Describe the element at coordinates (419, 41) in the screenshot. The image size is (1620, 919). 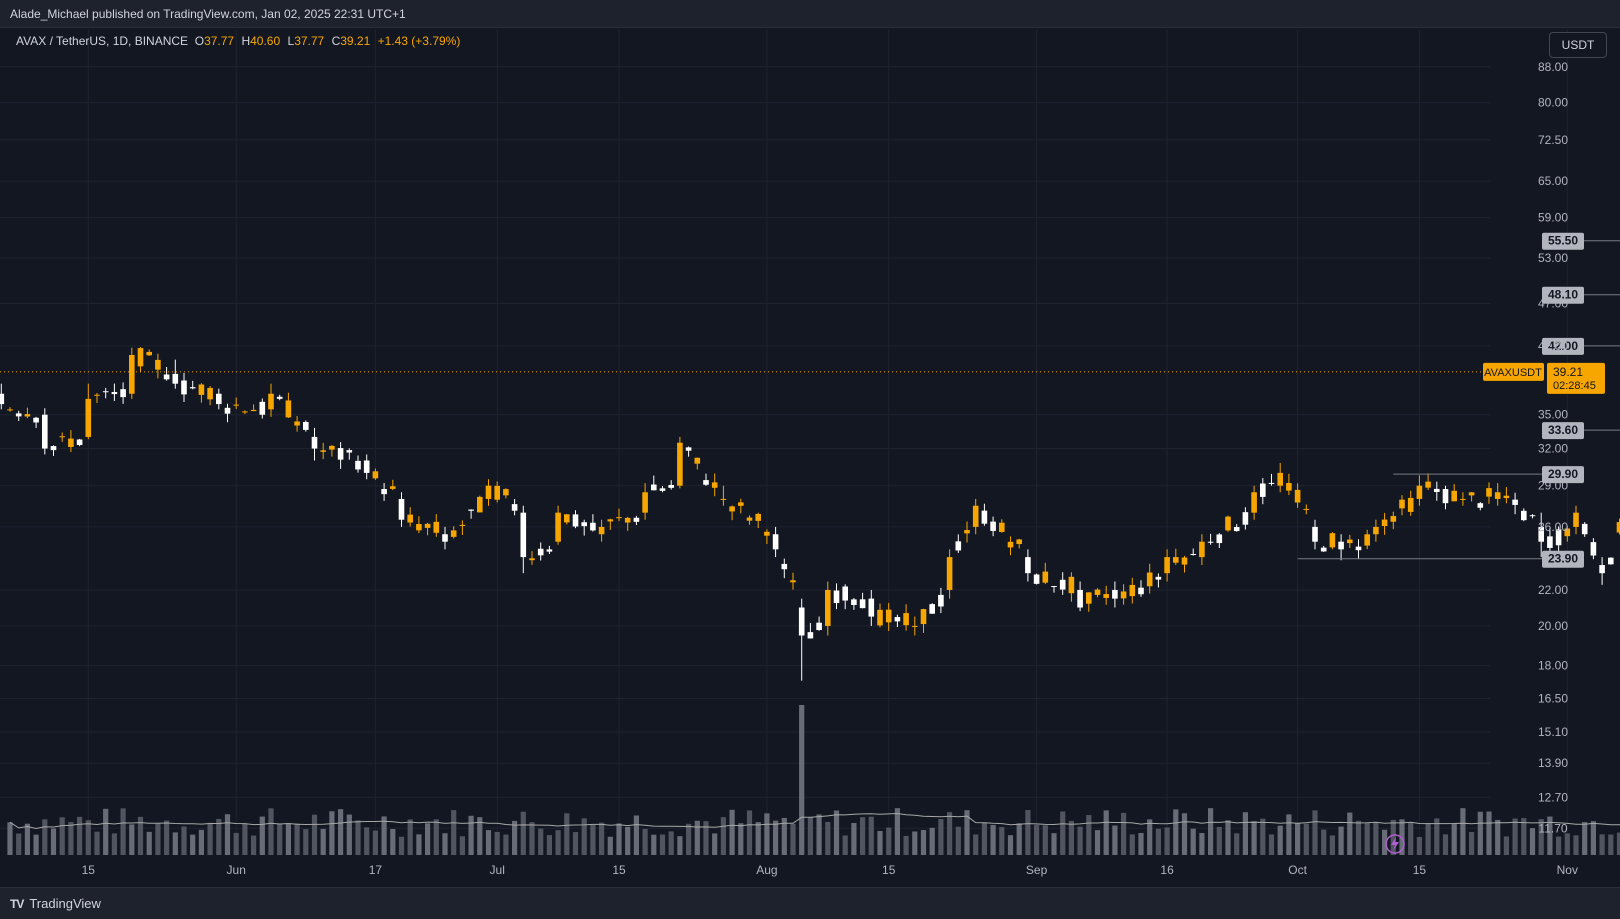
I see `change-value: +1.43 (+3.79%)` at that location.